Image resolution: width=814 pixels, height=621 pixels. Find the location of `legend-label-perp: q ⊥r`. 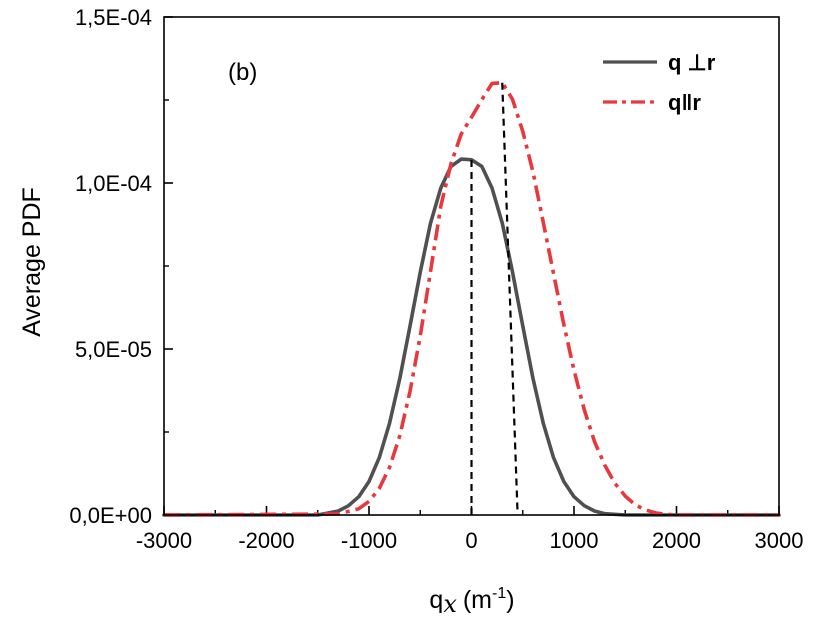

legend-label-perp: q ⊥r is located at coordinates (692, 62).